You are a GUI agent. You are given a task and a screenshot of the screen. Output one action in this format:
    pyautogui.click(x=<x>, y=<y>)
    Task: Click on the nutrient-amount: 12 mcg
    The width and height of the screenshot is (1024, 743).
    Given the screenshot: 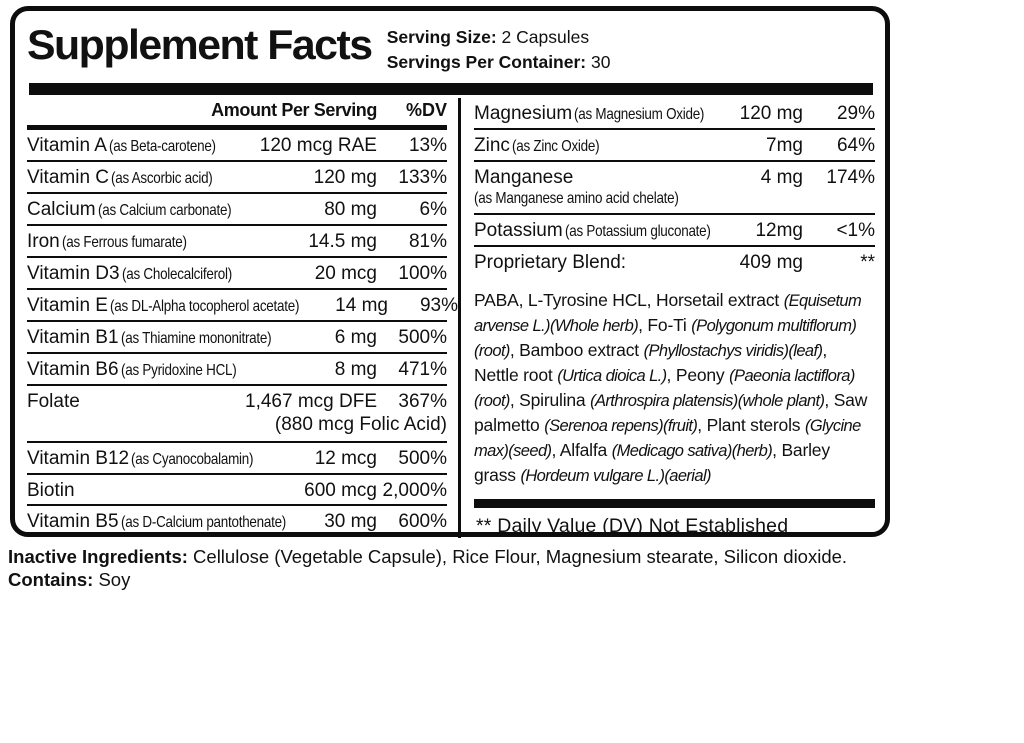 What is the action you would take?
    pyautogui.click(x=345, y=458)
    